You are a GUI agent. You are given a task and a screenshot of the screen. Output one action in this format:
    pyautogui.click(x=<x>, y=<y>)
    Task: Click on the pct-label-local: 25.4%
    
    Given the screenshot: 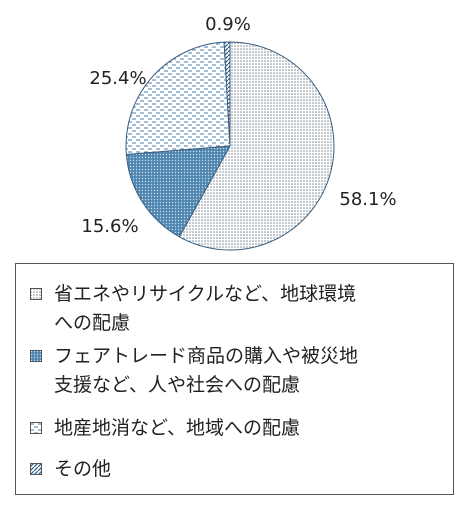 What is the action you would take?
    pyautogui.click(x=117, y=78)
    